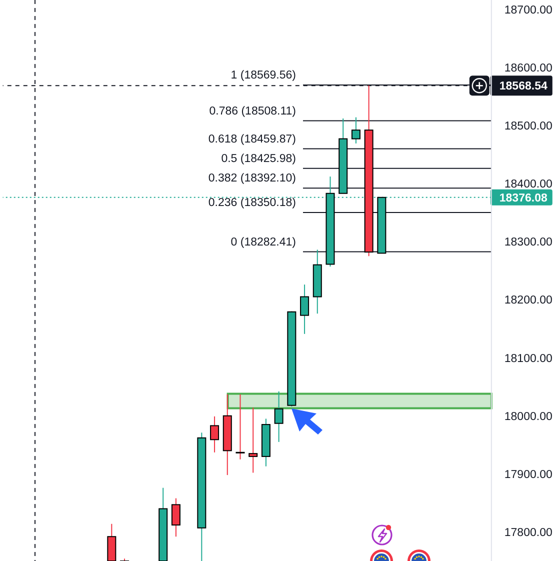 The width and height of the screenshot is (560, 561). I want to click on ref-line-label: 0.382 (18392.10), so click(252, 178).